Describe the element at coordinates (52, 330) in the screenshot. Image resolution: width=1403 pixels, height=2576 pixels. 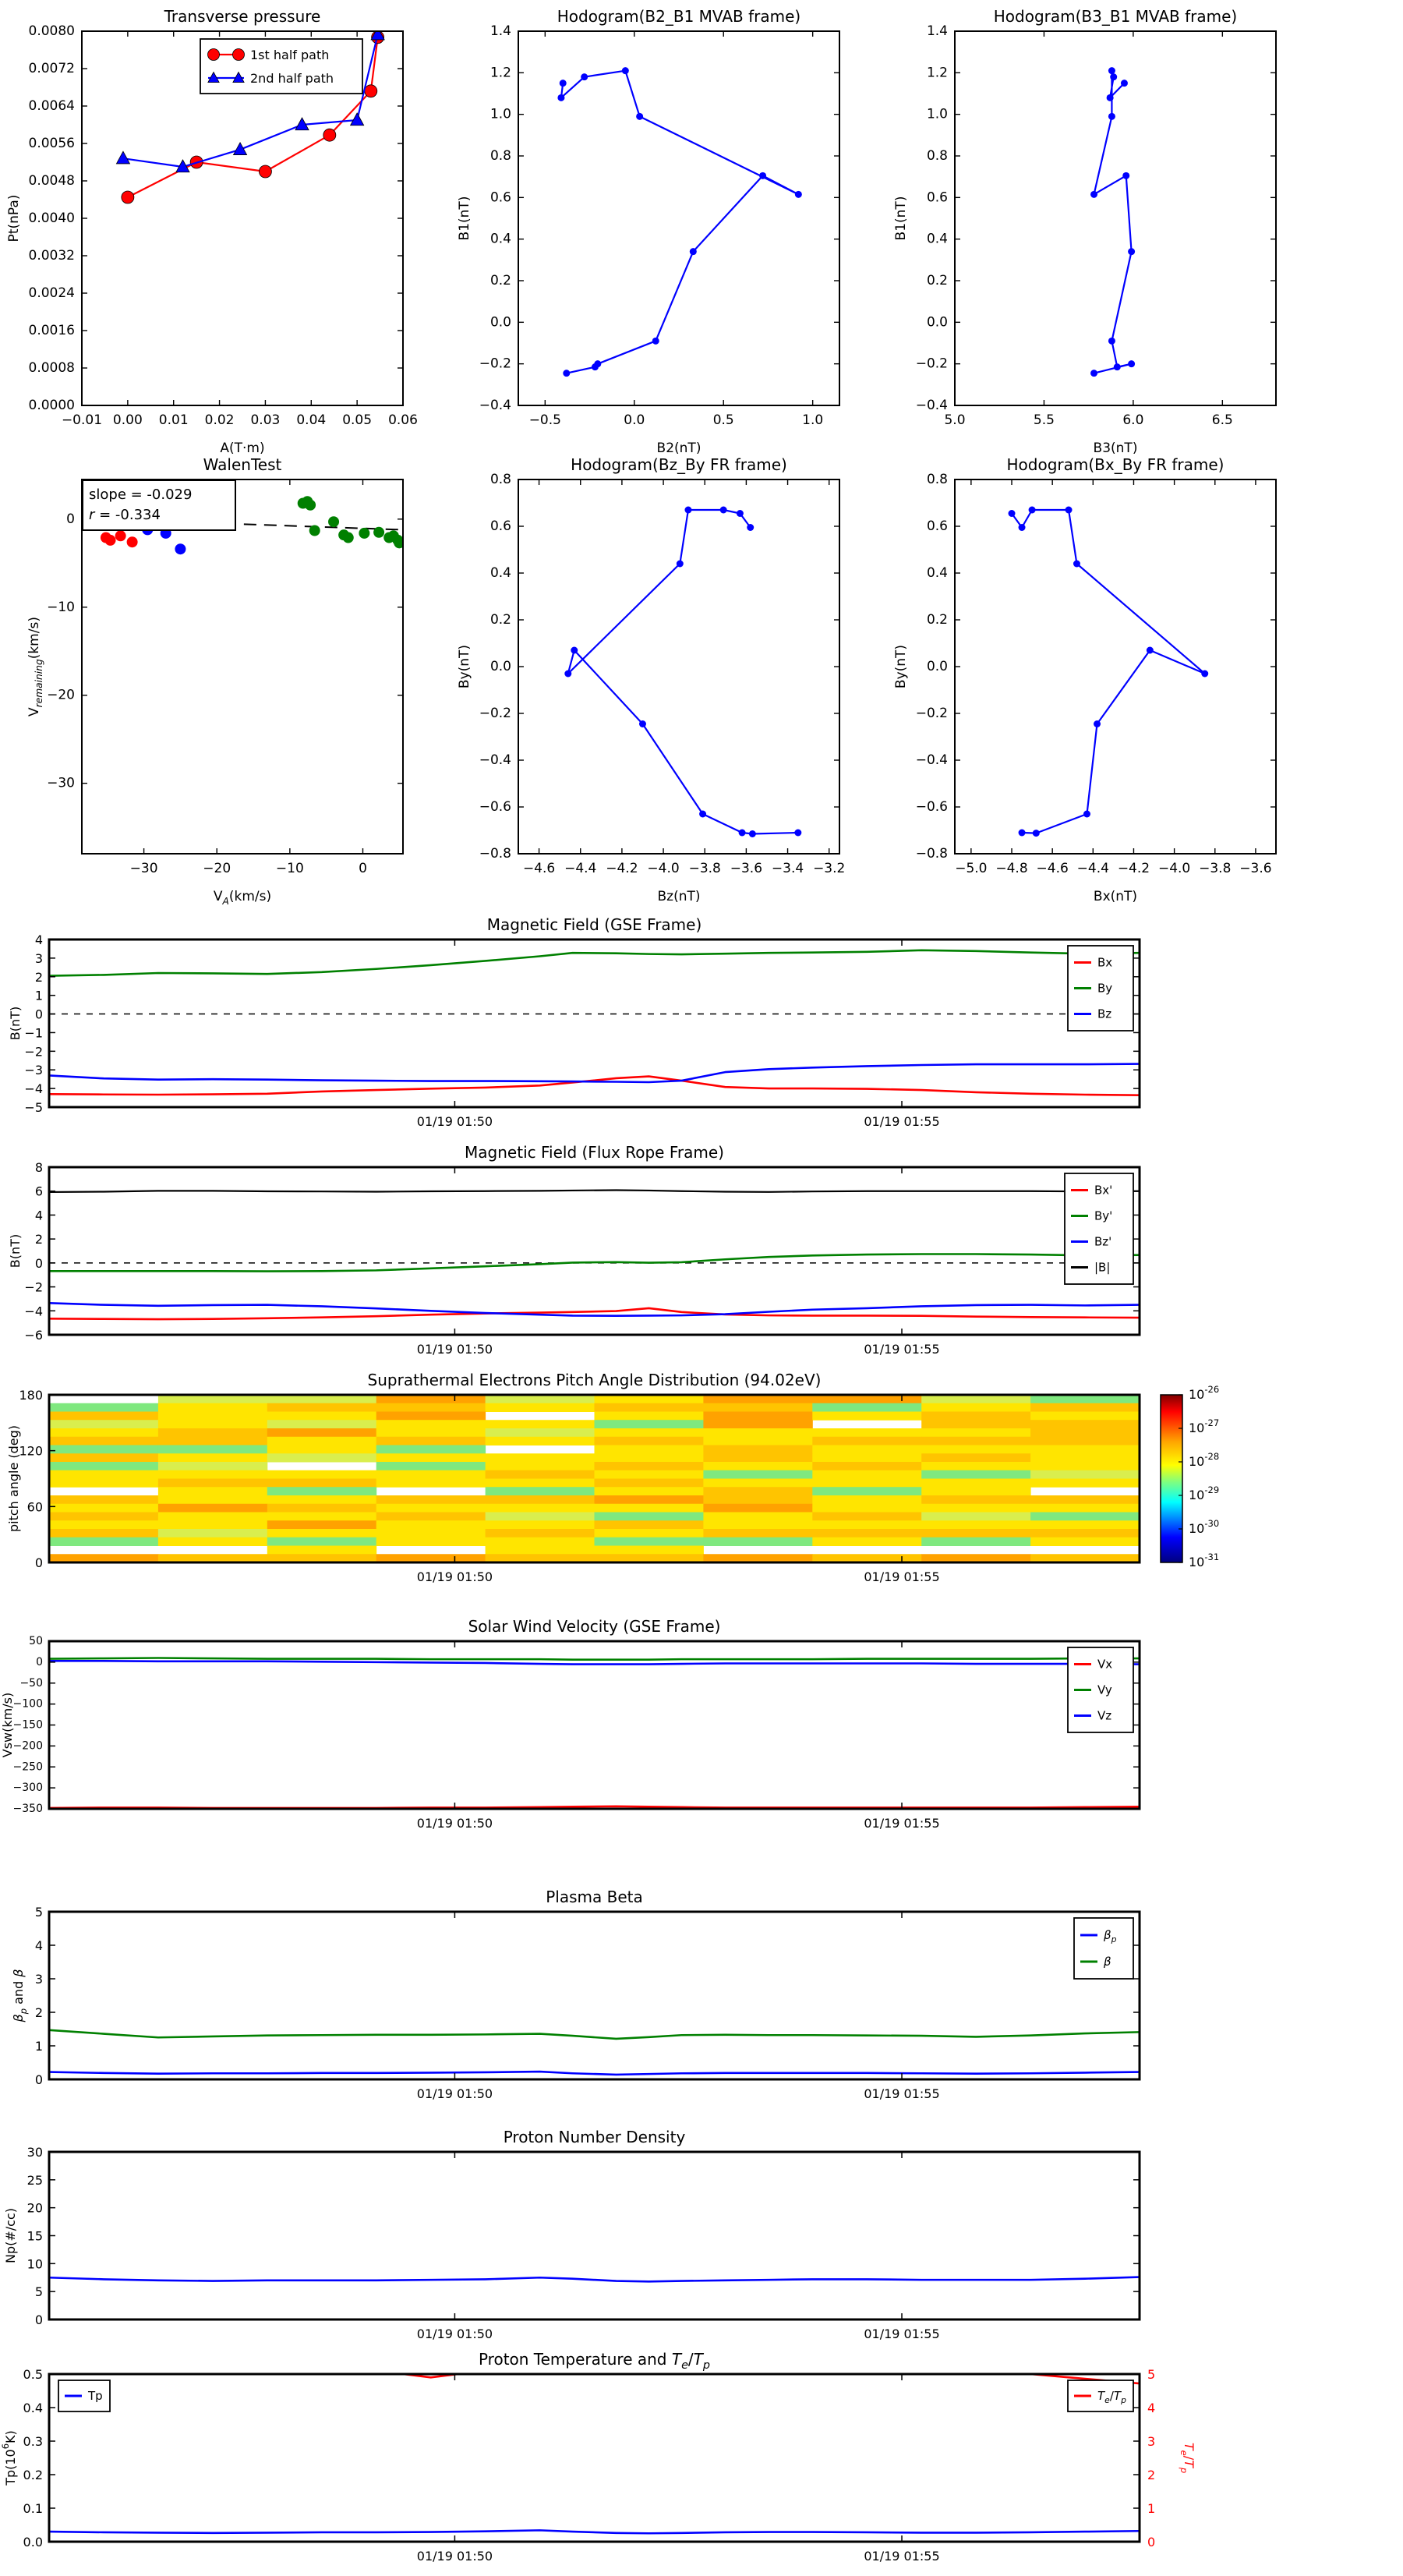
I see `y-tick-label: 0.0016` at that location.